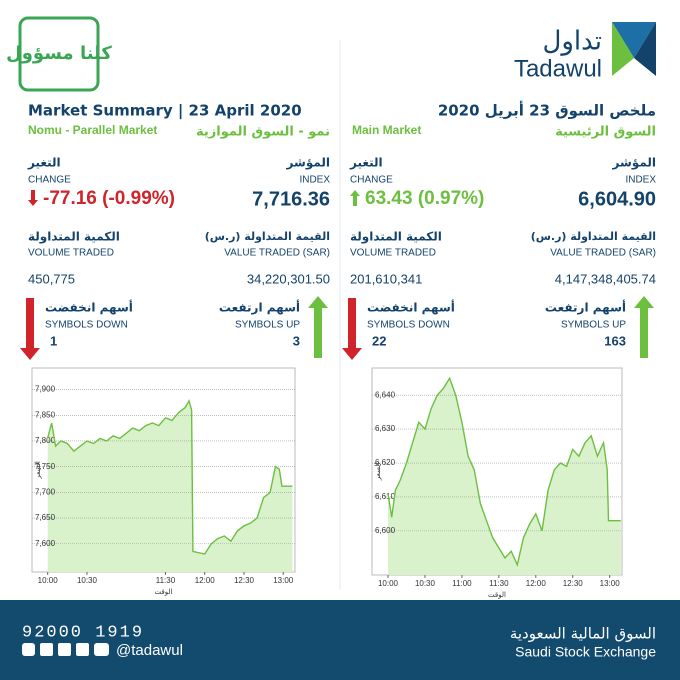 The width and height of the screenshot is (680, 680). What do you see at coordinates (149, 650) in the screenshot?
I see `handle: @tadawul` at bounding box center [149, 650].